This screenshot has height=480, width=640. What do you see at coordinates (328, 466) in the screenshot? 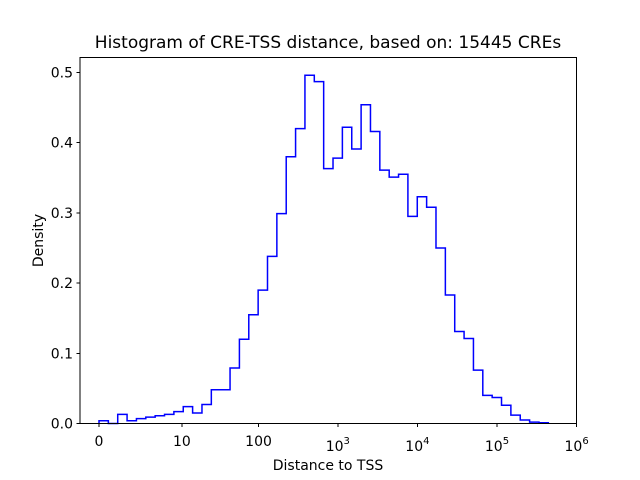
I see `x-axis-label: Distance to TSS` at bounding box center [328, 466].